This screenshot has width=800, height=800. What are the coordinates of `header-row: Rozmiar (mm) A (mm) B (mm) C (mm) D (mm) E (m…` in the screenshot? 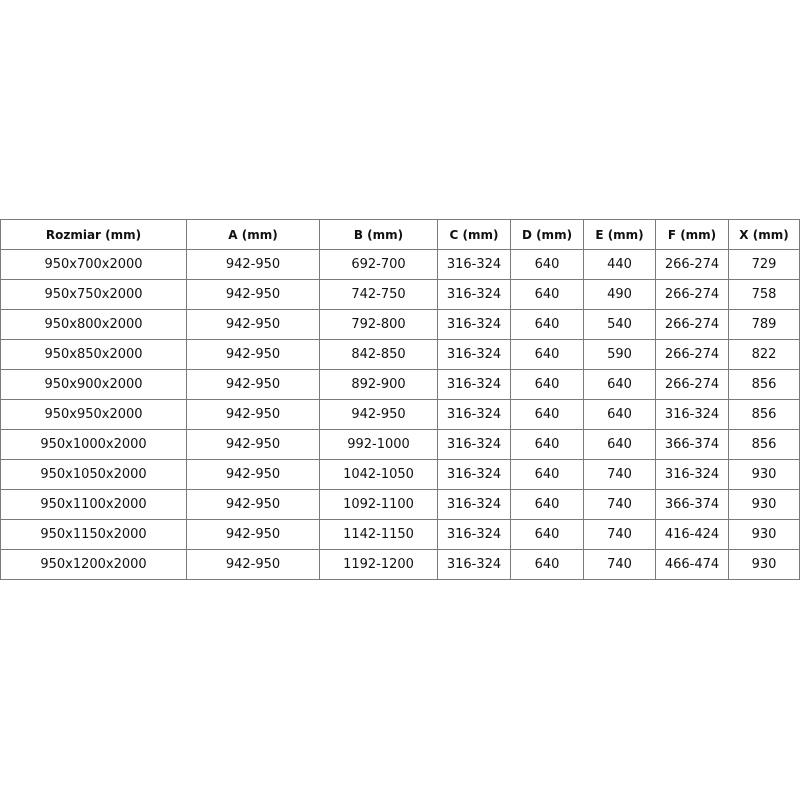 It's located at (400, 234).